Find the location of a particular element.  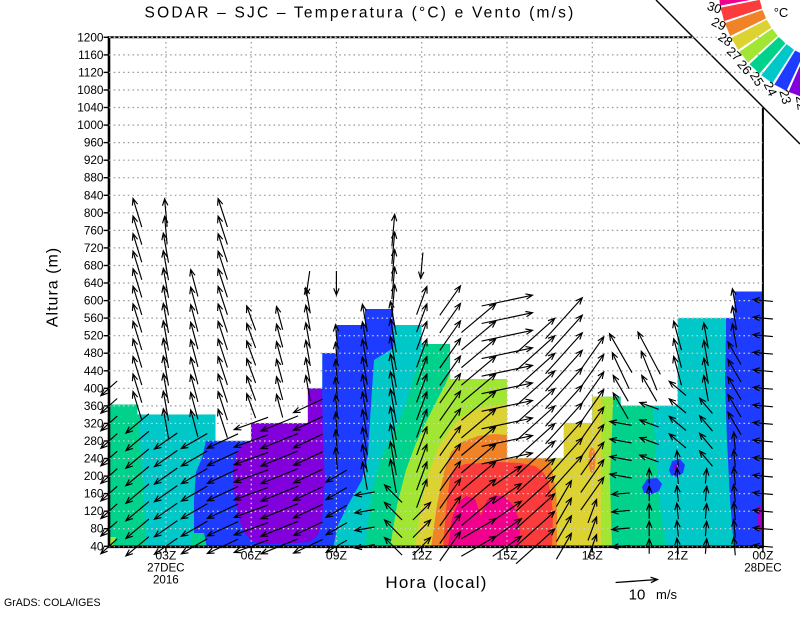

svg-text: 21Z is located at coordinates (678, 556).